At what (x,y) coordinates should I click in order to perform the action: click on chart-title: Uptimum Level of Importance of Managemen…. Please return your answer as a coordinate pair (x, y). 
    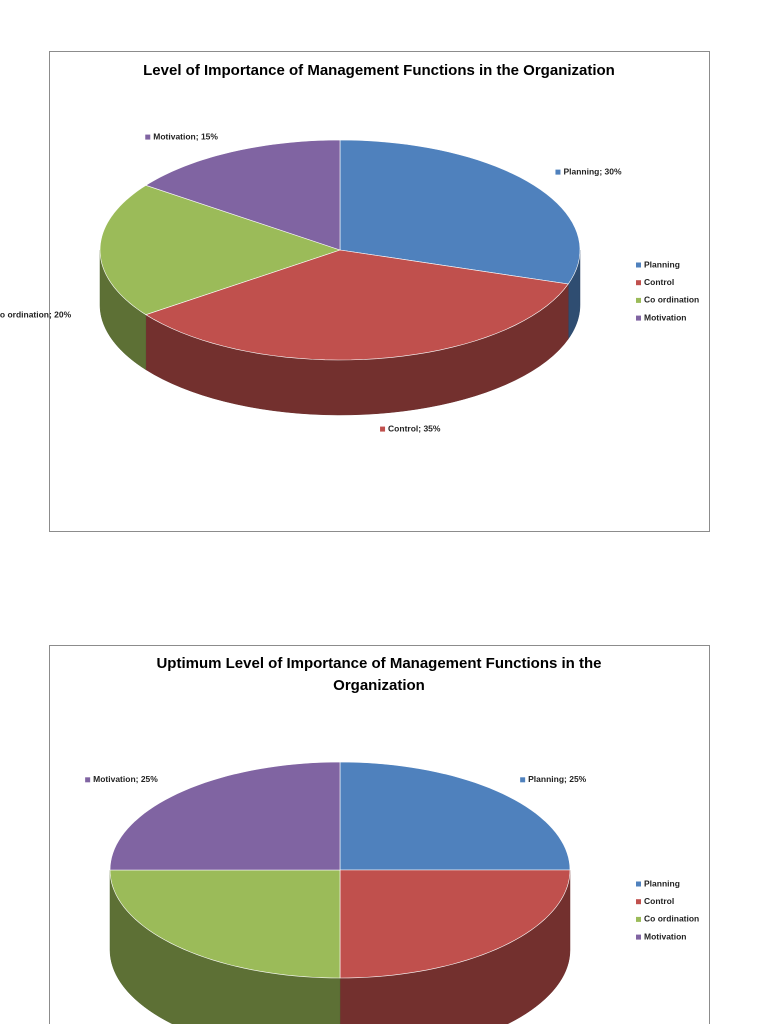
    Looking at the image, I should click on (379, 674).